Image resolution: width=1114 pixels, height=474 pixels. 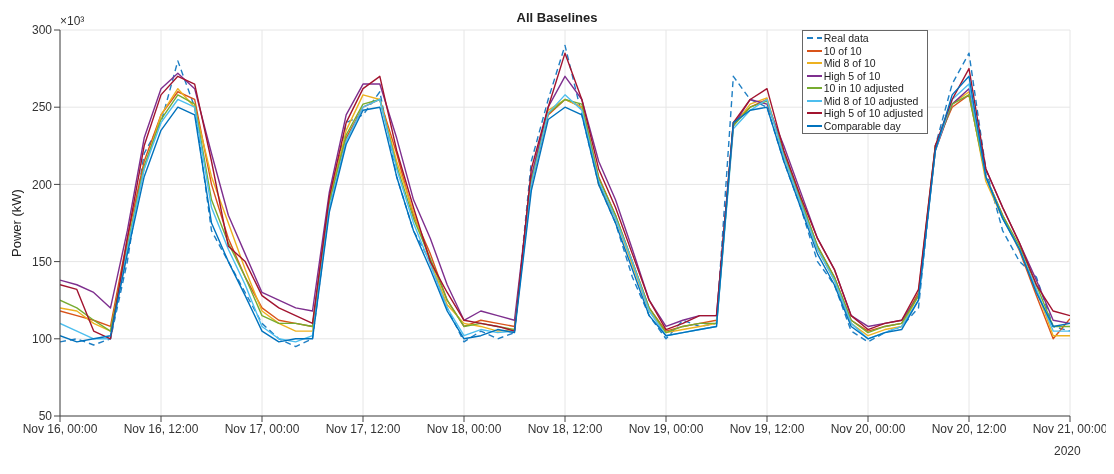 I want to click on x-tick-label: Nov 18, 12:00, so click(x=565, y=428).